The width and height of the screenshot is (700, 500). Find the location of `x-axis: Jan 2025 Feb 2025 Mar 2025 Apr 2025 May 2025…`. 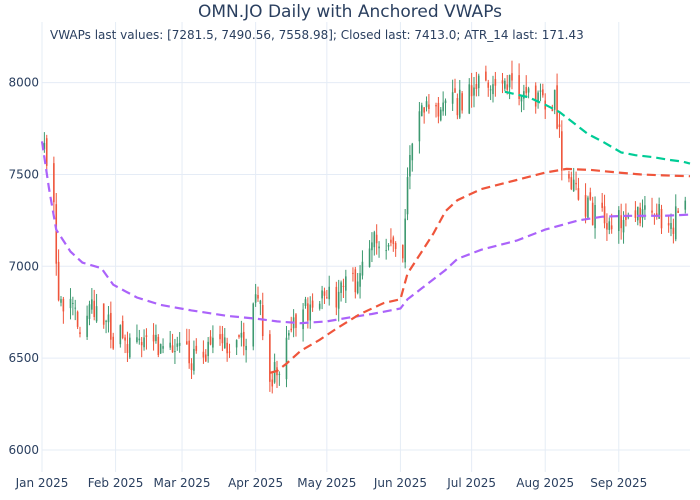

x-axis: Jan 2025 Feb 2025 Mar 2025 Apr 2025 May 2025… is located at coordinates (331, 483).